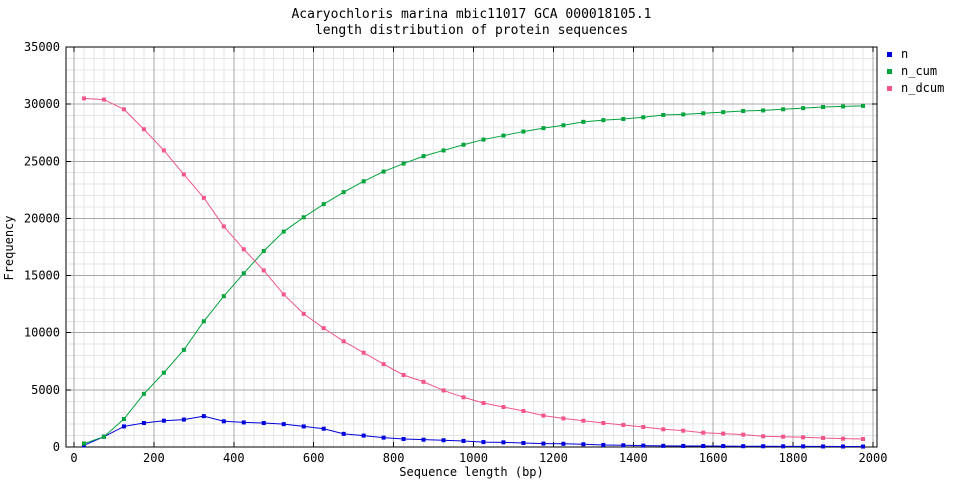  What do you see at coordinates (314, 458) in the screenshot?
I see `x-tick-label: 600` at bounding box center [314, 458].